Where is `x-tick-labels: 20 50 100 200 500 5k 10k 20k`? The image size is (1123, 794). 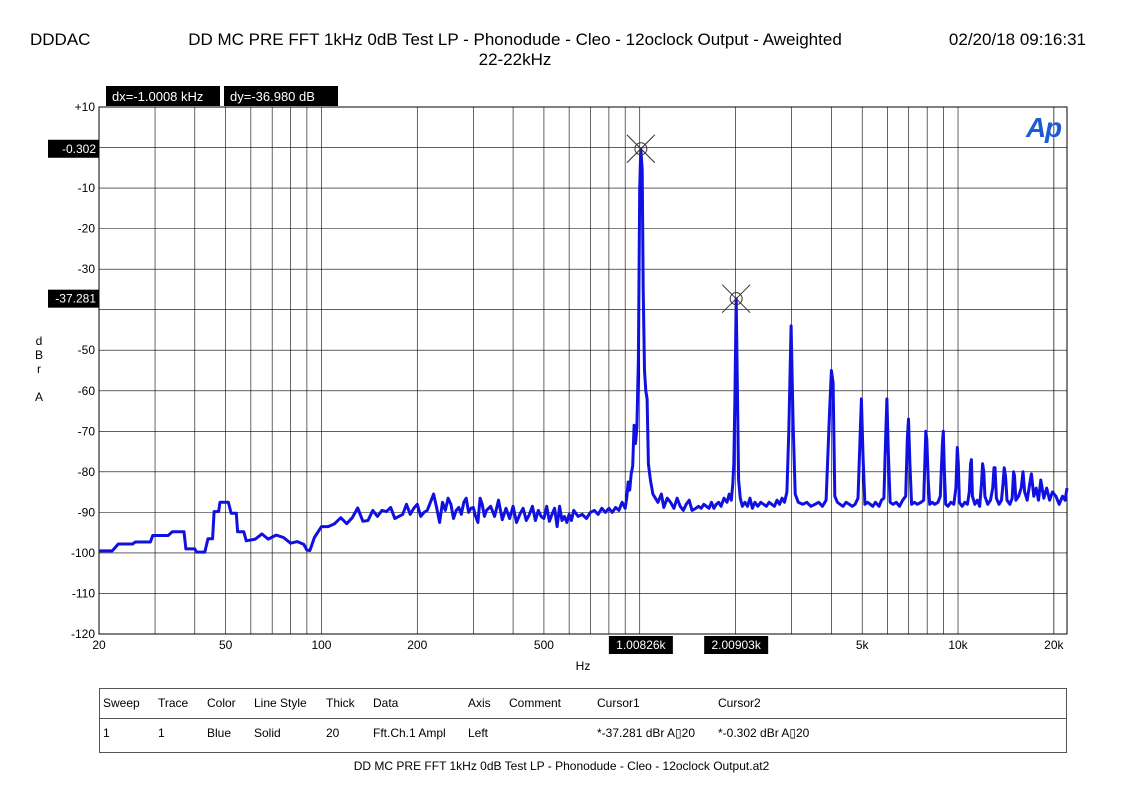 x-tick-labels: 20 50 100 200 500 5k 10k 20k is located at coordinates (578, 645).